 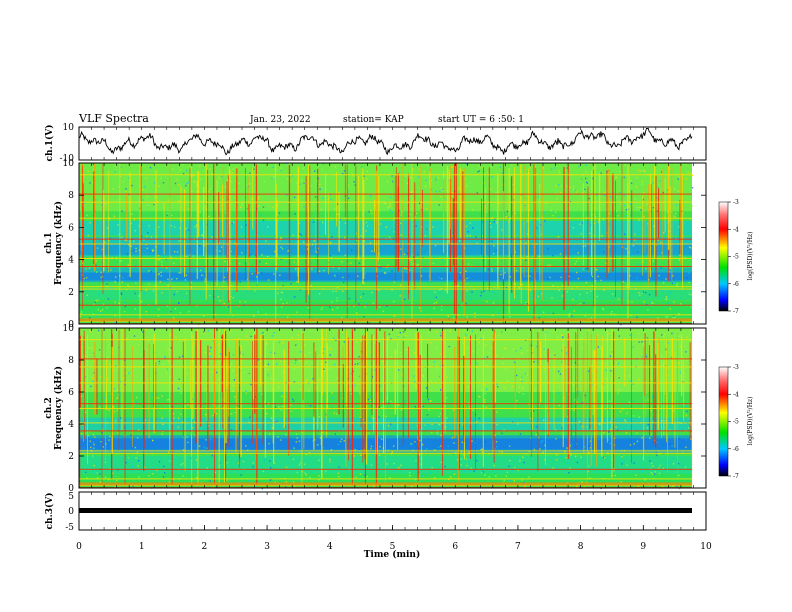 What do you see at coordinates (69, 528) in the screenshot?
I see `ch3-ytick-bottom: -5` at bounding box center [69, 528].